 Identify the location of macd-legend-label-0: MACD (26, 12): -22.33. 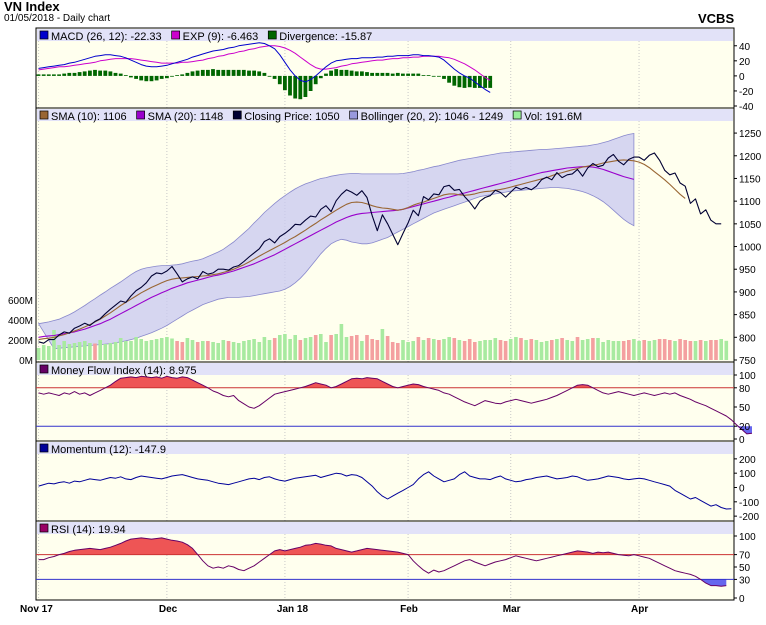
(106, 37).